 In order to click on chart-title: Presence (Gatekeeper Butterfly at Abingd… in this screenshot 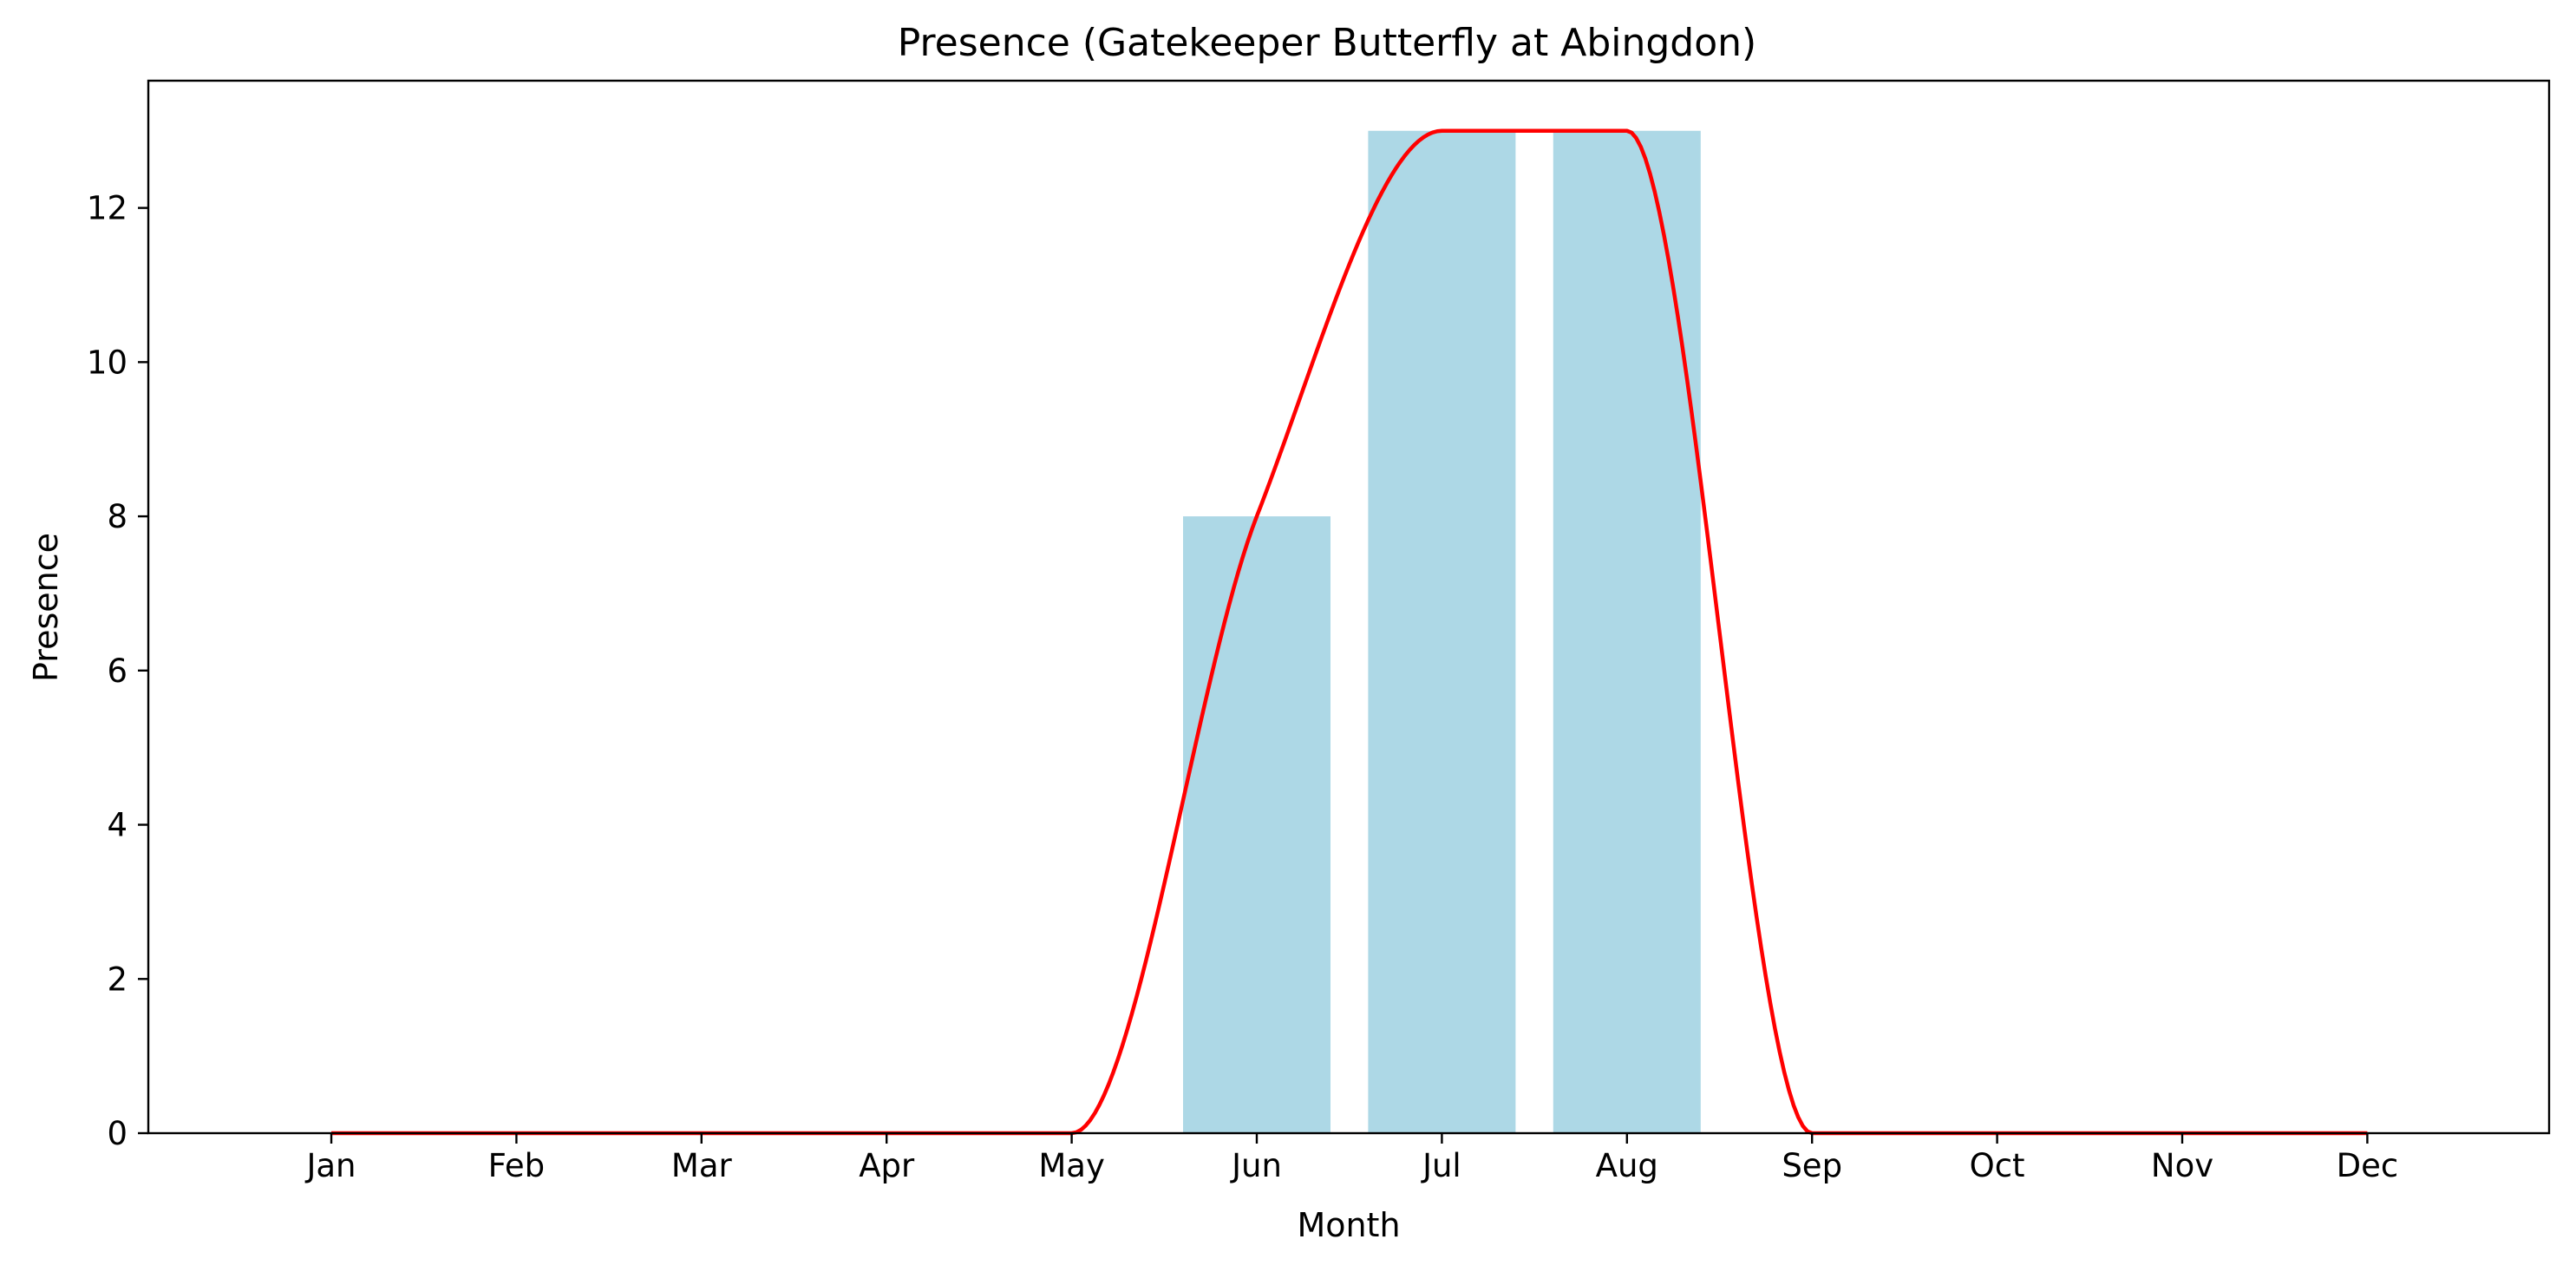, I will do `click(1327, 43)`.